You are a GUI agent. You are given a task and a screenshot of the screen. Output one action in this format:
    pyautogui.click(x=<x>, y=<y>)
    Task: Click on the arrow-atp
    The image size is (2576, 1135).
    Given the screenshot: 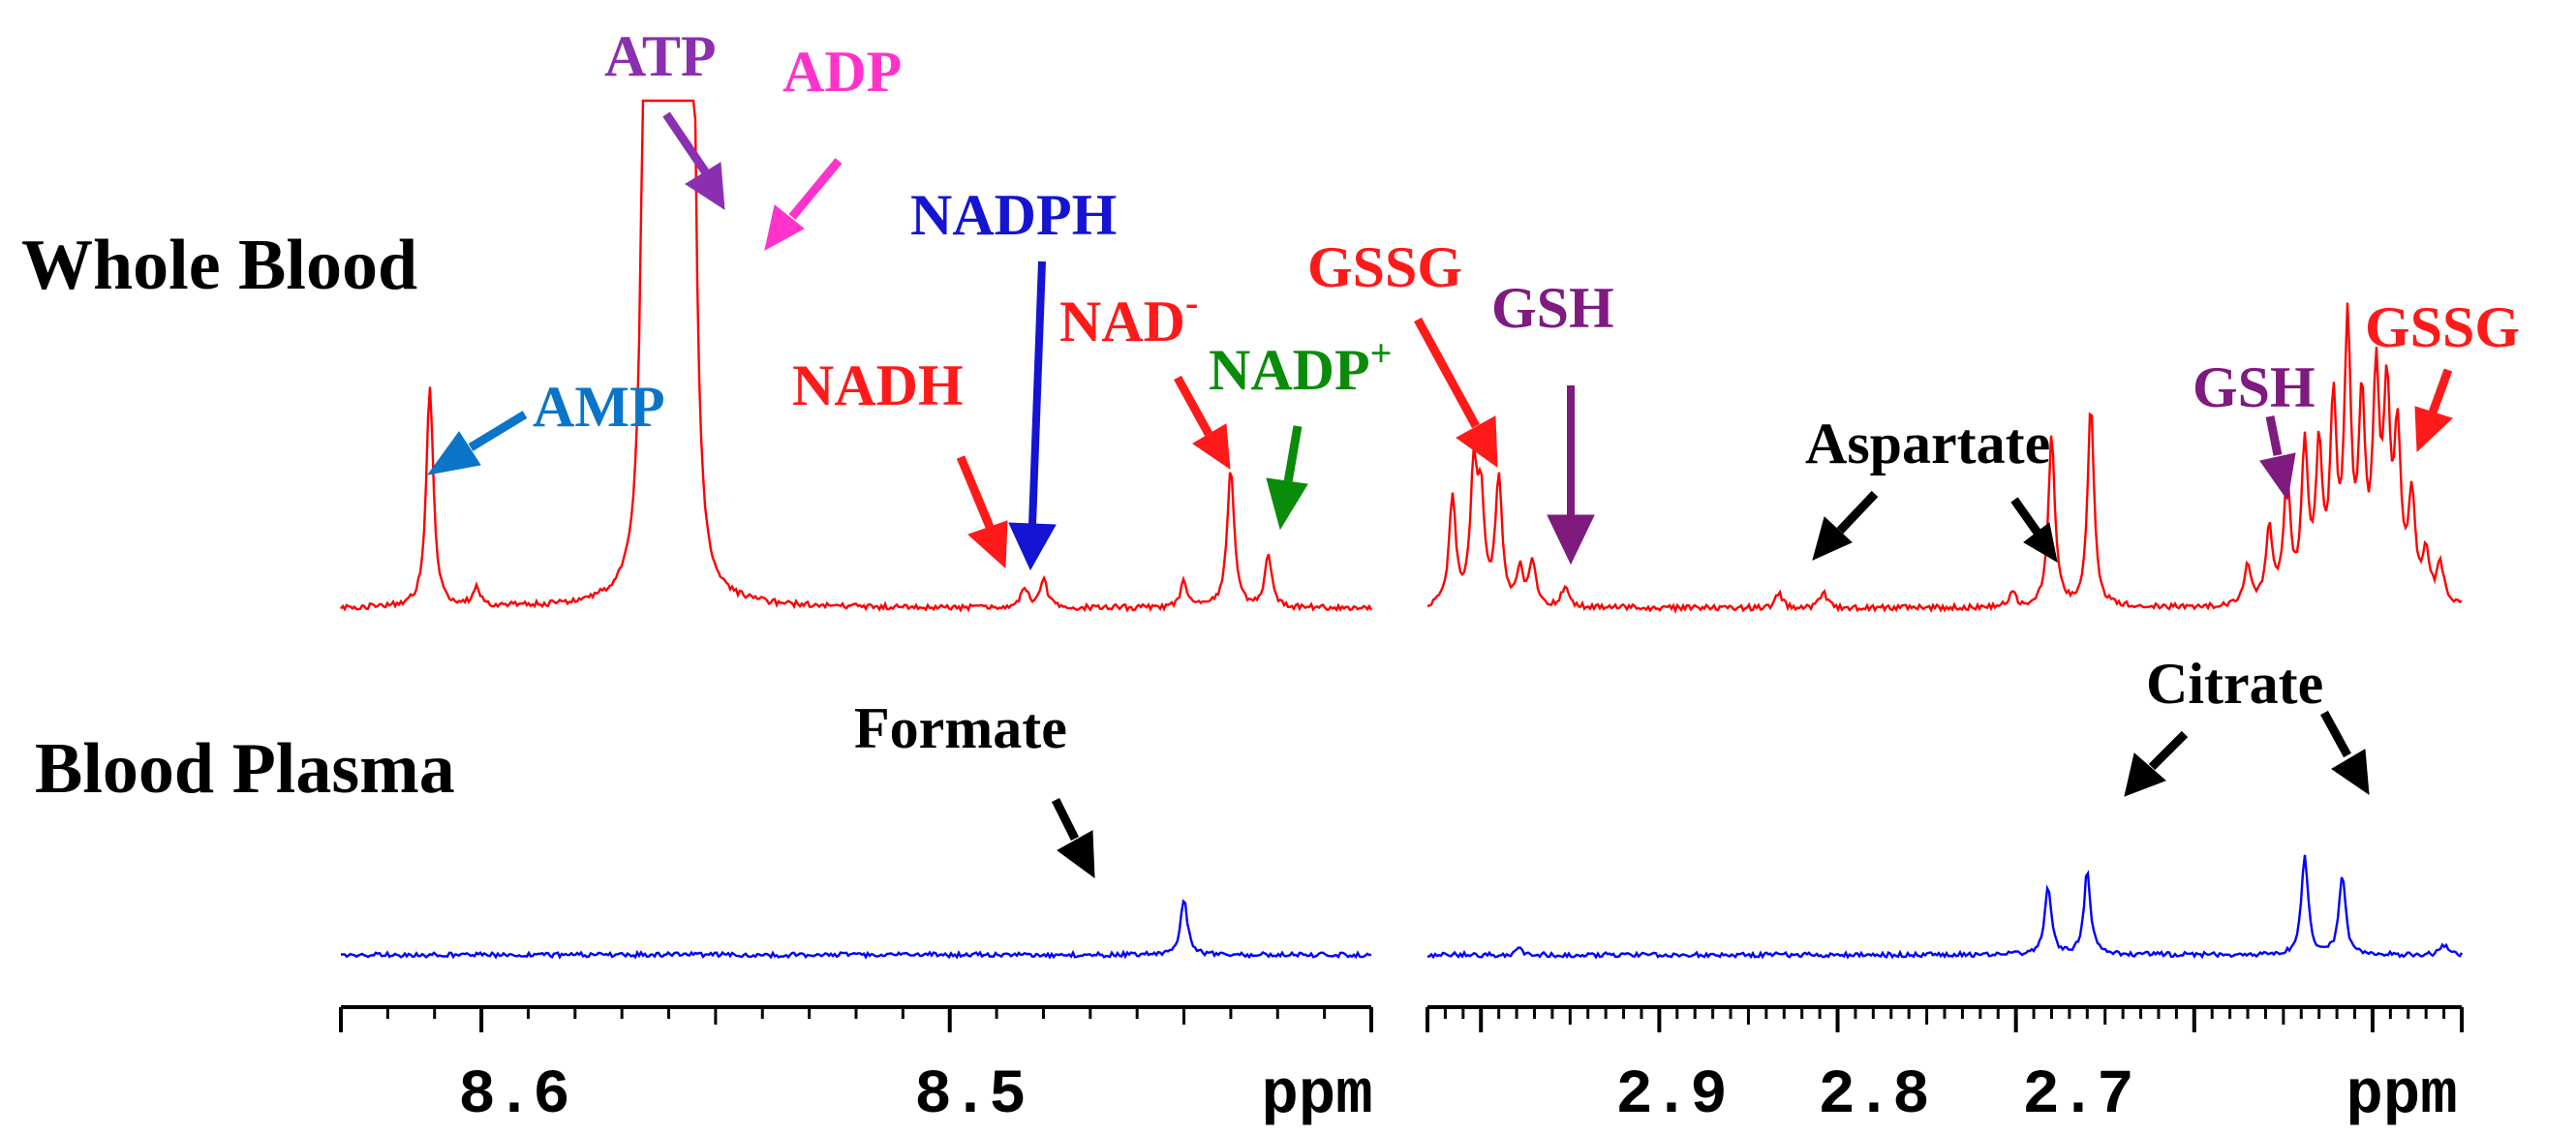 What is the action you would take?
    pyautogui.click(x=693, y=160)
    